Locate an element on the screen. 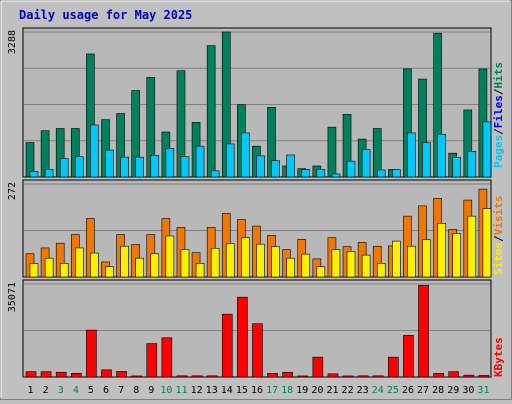 Image resolution: width=512 pixels, height=404 pixels. x-tick-label-day-19: 19 is located at coordinates (302, 390).